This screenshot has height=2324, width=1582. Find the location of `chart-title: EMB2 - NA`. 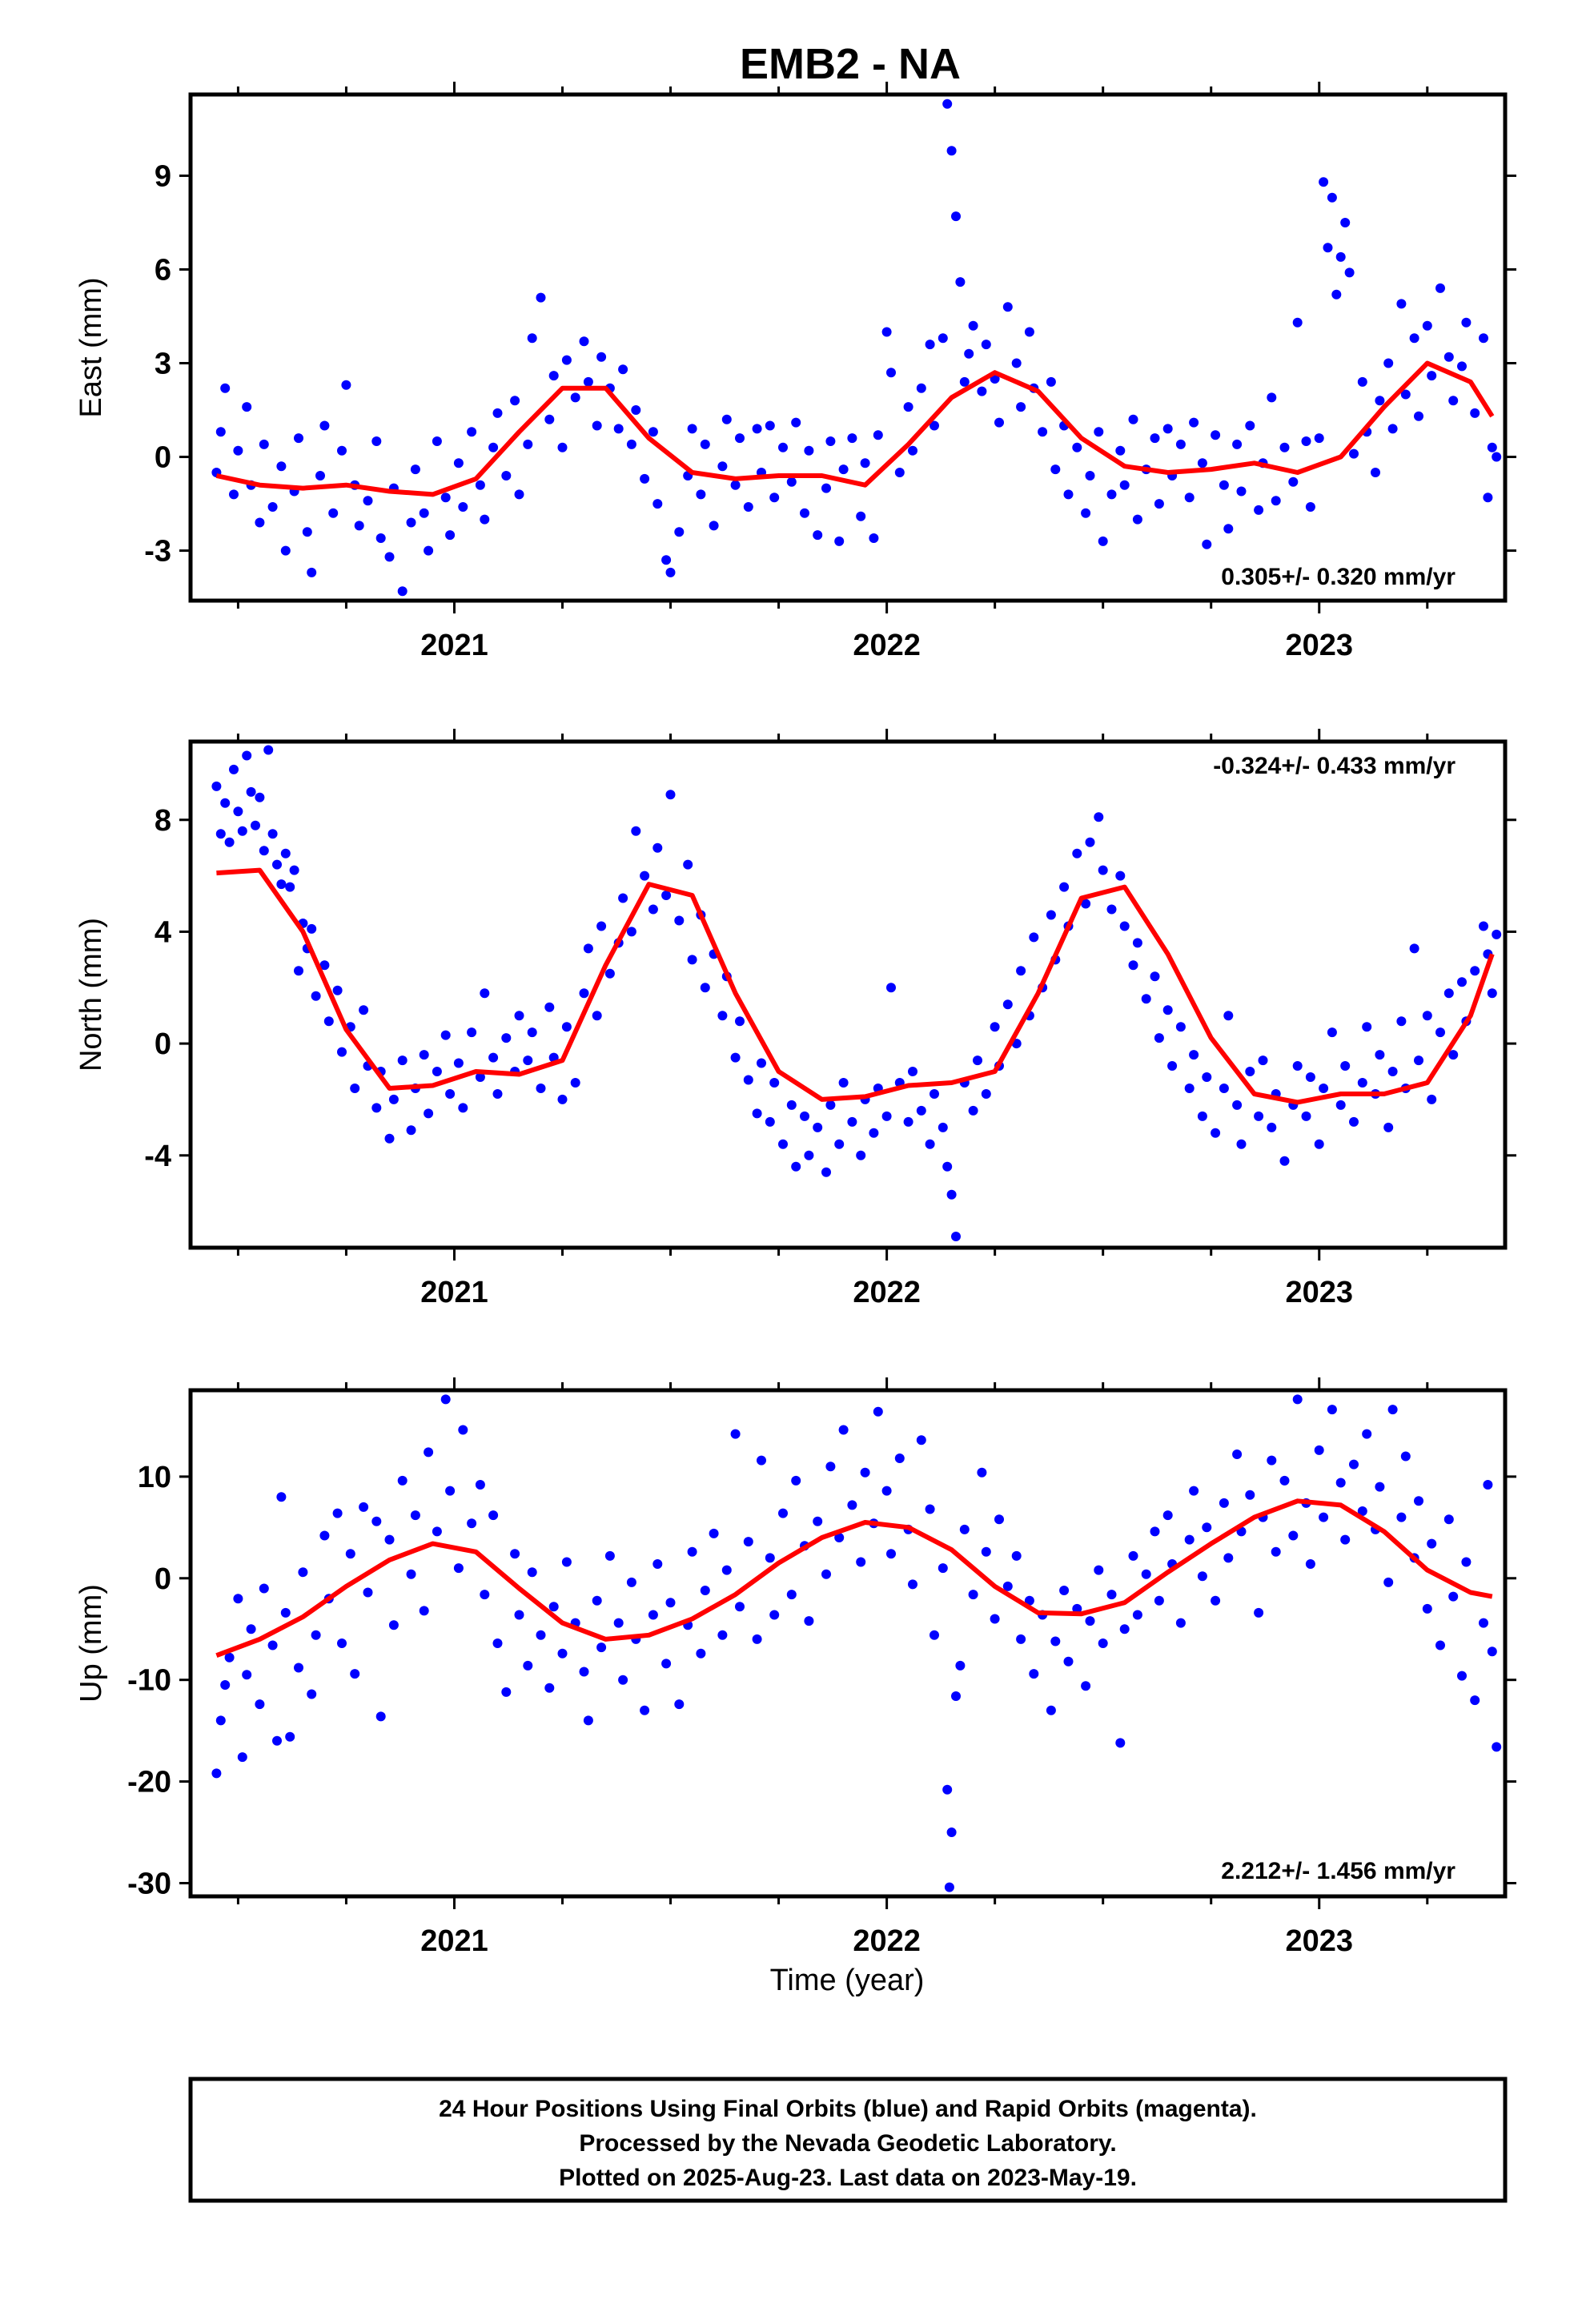

chart-title: EMB2 - NA is located at coordinates (850, 64).